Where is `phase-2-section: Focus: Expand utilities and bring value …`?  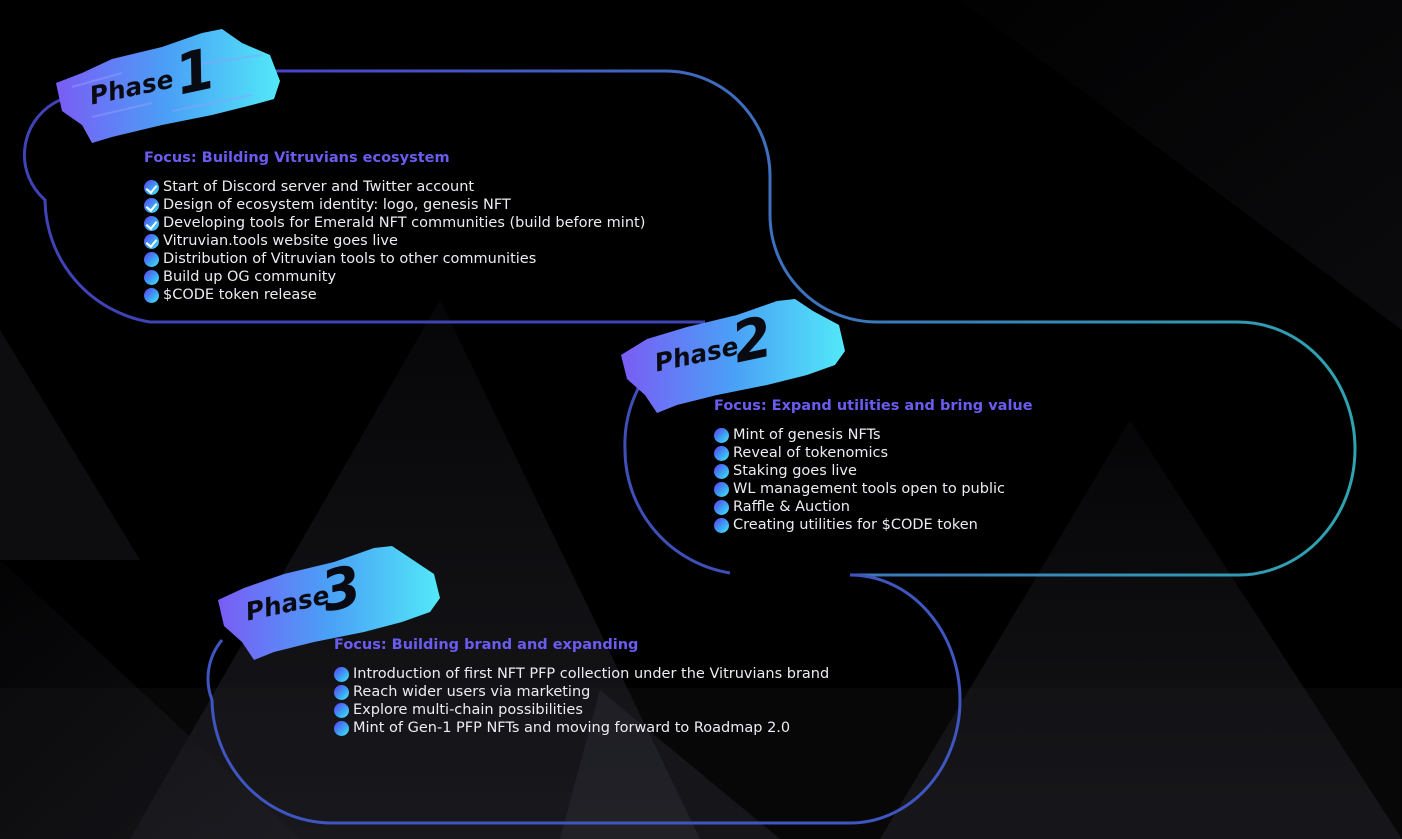
phase-2-section: Focus: Expand utilities and bring value … is located at coordinates (873, 466).